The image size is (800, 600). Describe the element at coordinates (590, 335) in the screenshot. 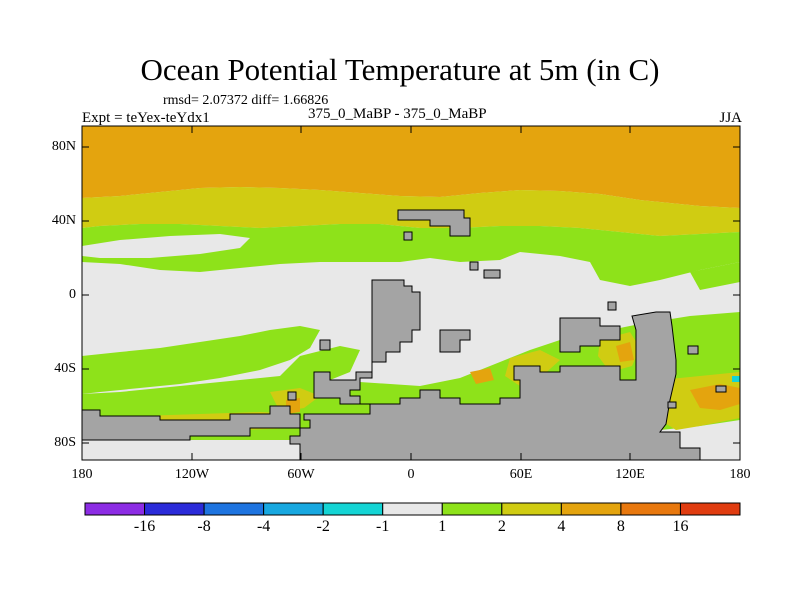

I see `land-east-block` at that location.